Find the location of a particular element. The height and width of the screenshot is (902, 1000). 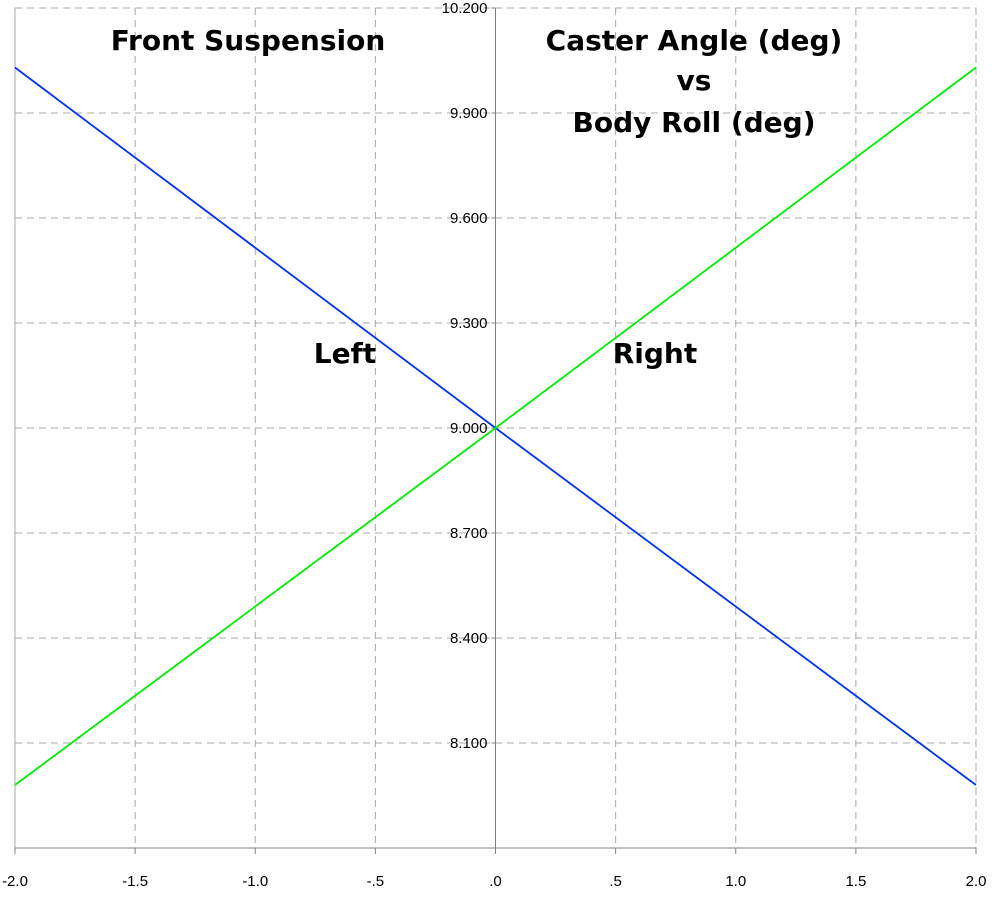

series-label-left: Left is located at coordinates (345, 353).